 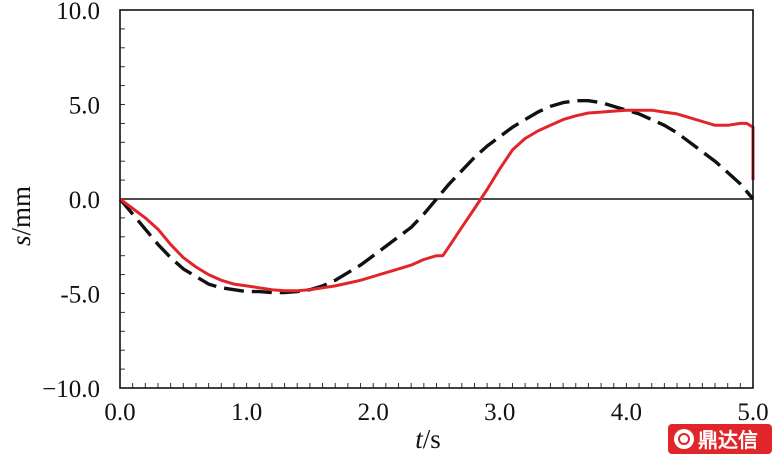 What do you see at coordinates (499, 412) in the screenshot?
I see `x-tick-label: 3.0` at bounding box center [499, 412].